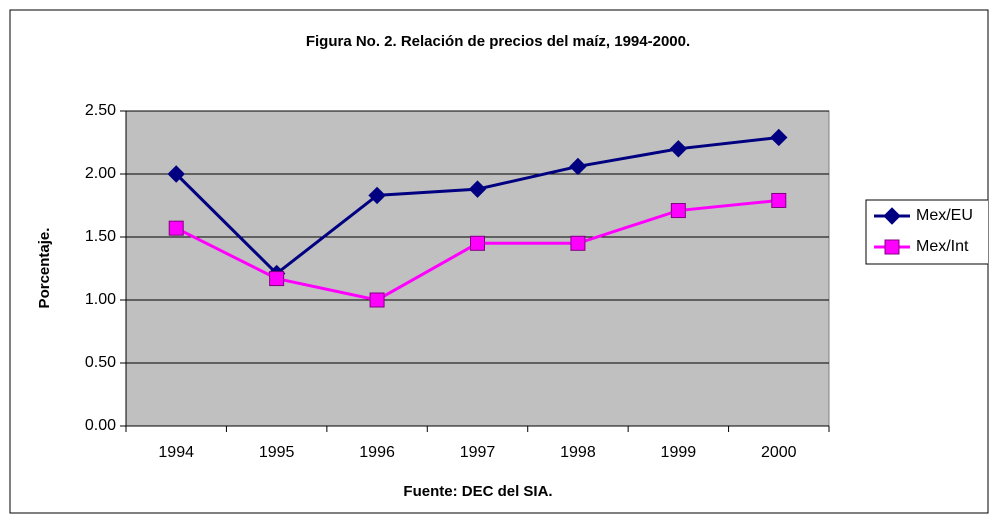 The width and height of the screenshot is (998, 520). Describe the element at coordinates (679, 452) in the screenshot. I see `x-tick-label: 1999` at that location.